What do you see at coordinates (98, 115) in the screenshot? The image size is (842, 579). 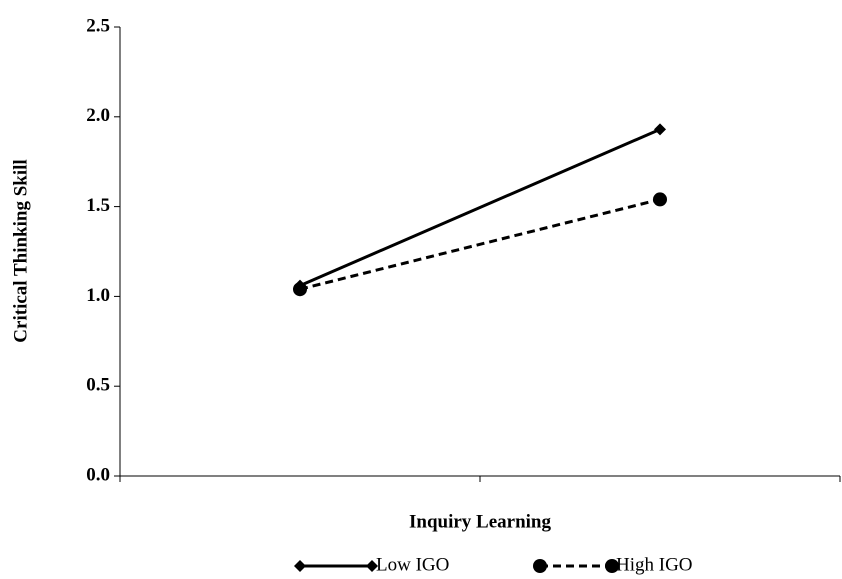 I see `y-tick-label: 2.0` at bounding box center [98, 115].